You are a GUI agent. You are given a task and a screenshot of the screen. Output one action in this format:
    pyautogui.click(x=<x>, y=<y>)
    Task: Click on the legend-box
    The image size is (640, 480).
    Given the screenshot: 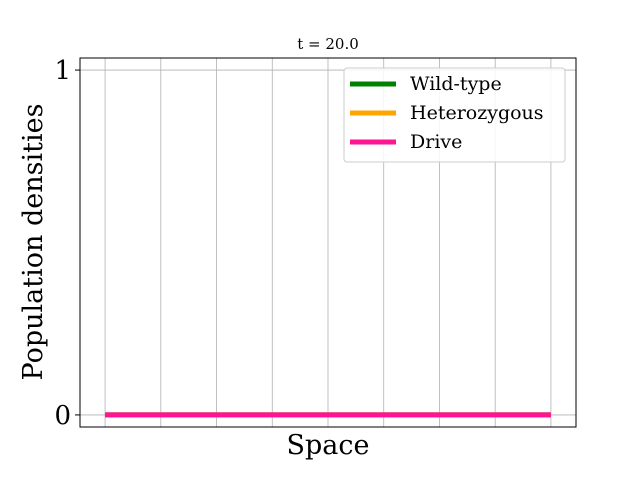 What is the action you would take?
    pyautogui.click(x=454, y=115)
    